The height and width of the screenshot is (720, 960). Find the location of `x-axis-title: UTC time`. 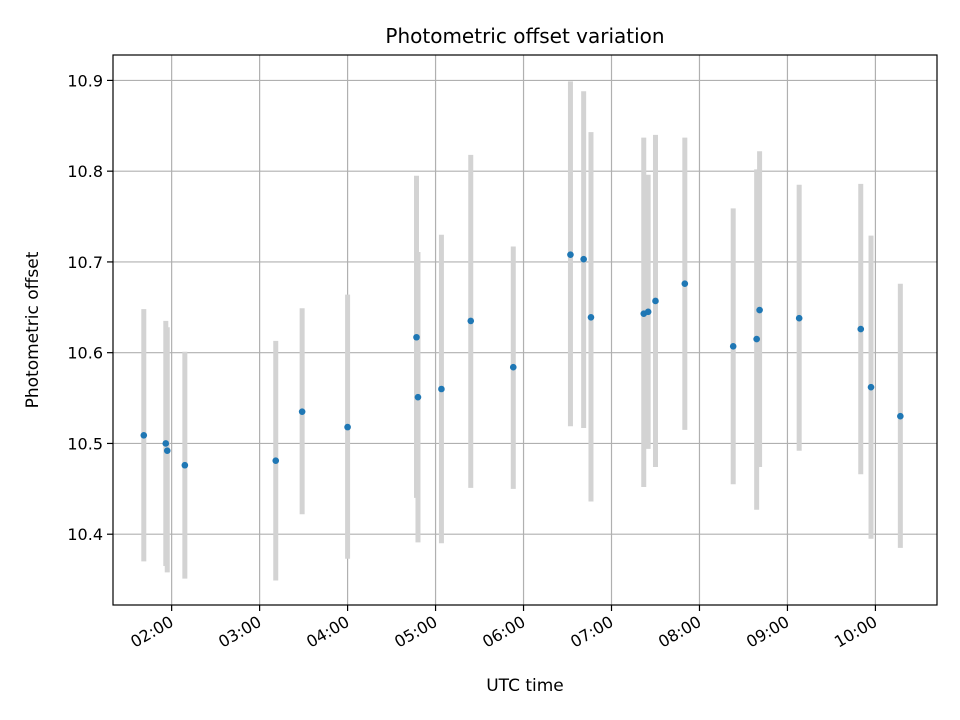

x-axis-title: UTC time is located at coordinates (525, 686).